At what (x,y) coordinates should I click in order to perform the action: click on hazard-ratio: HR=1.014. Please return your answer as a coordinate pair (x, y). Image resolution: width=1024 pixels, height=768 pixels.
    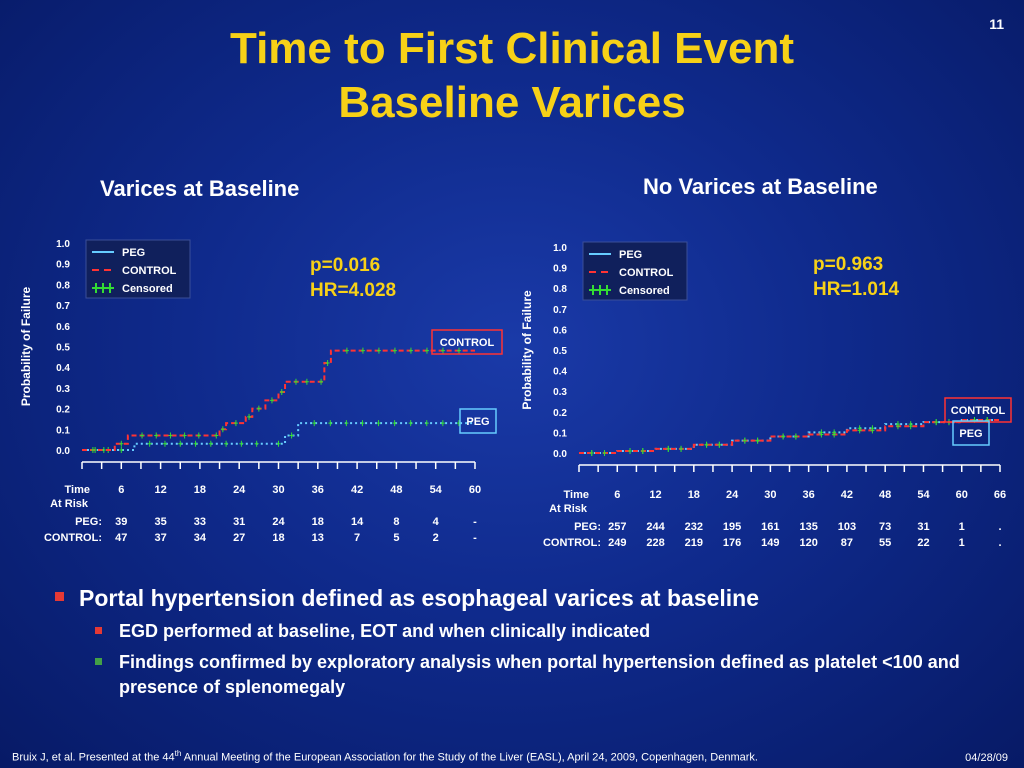
    Looking at the image, I should click on (856, 289).